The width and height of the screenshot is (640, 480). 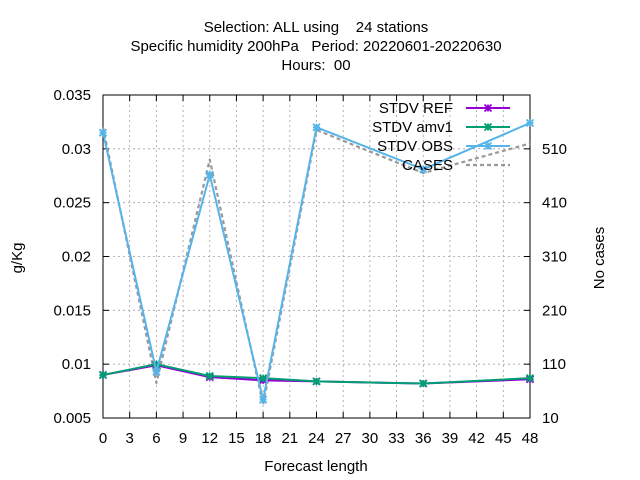 What do you see at coordinates (441, 137) in the screenshot?
I see `legend: STDV REF STDV amv1 STDV OBS CASES` at bounding box center [441, 137].